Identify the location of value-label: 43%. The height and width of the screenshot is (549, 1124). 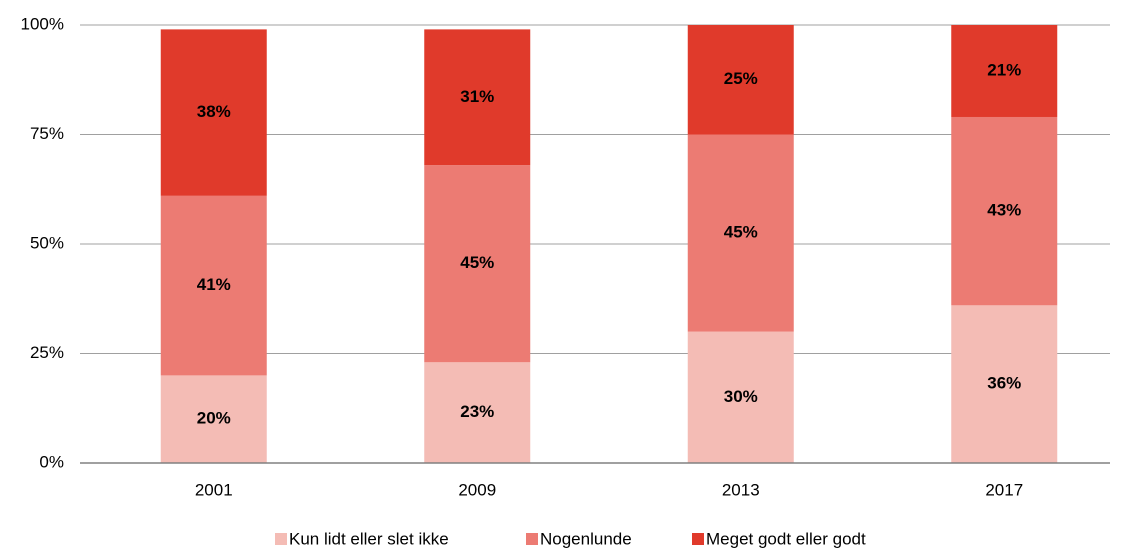
(1004, 210).